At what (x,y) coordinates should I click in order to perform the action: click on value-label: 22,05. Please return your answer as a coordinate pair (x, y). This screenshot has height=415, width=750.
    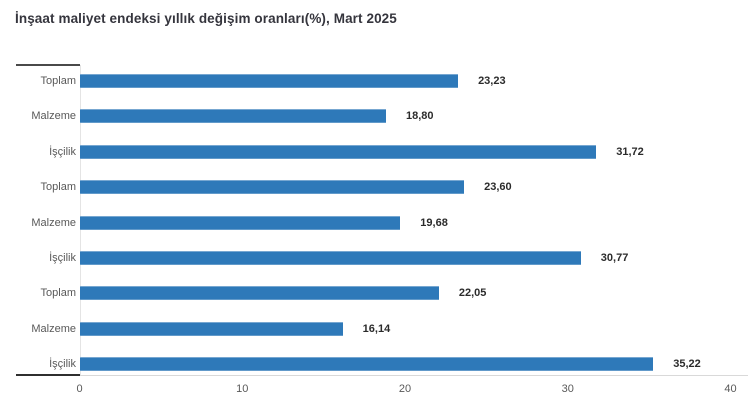
    Looking at the image, I should click on (472, 293).